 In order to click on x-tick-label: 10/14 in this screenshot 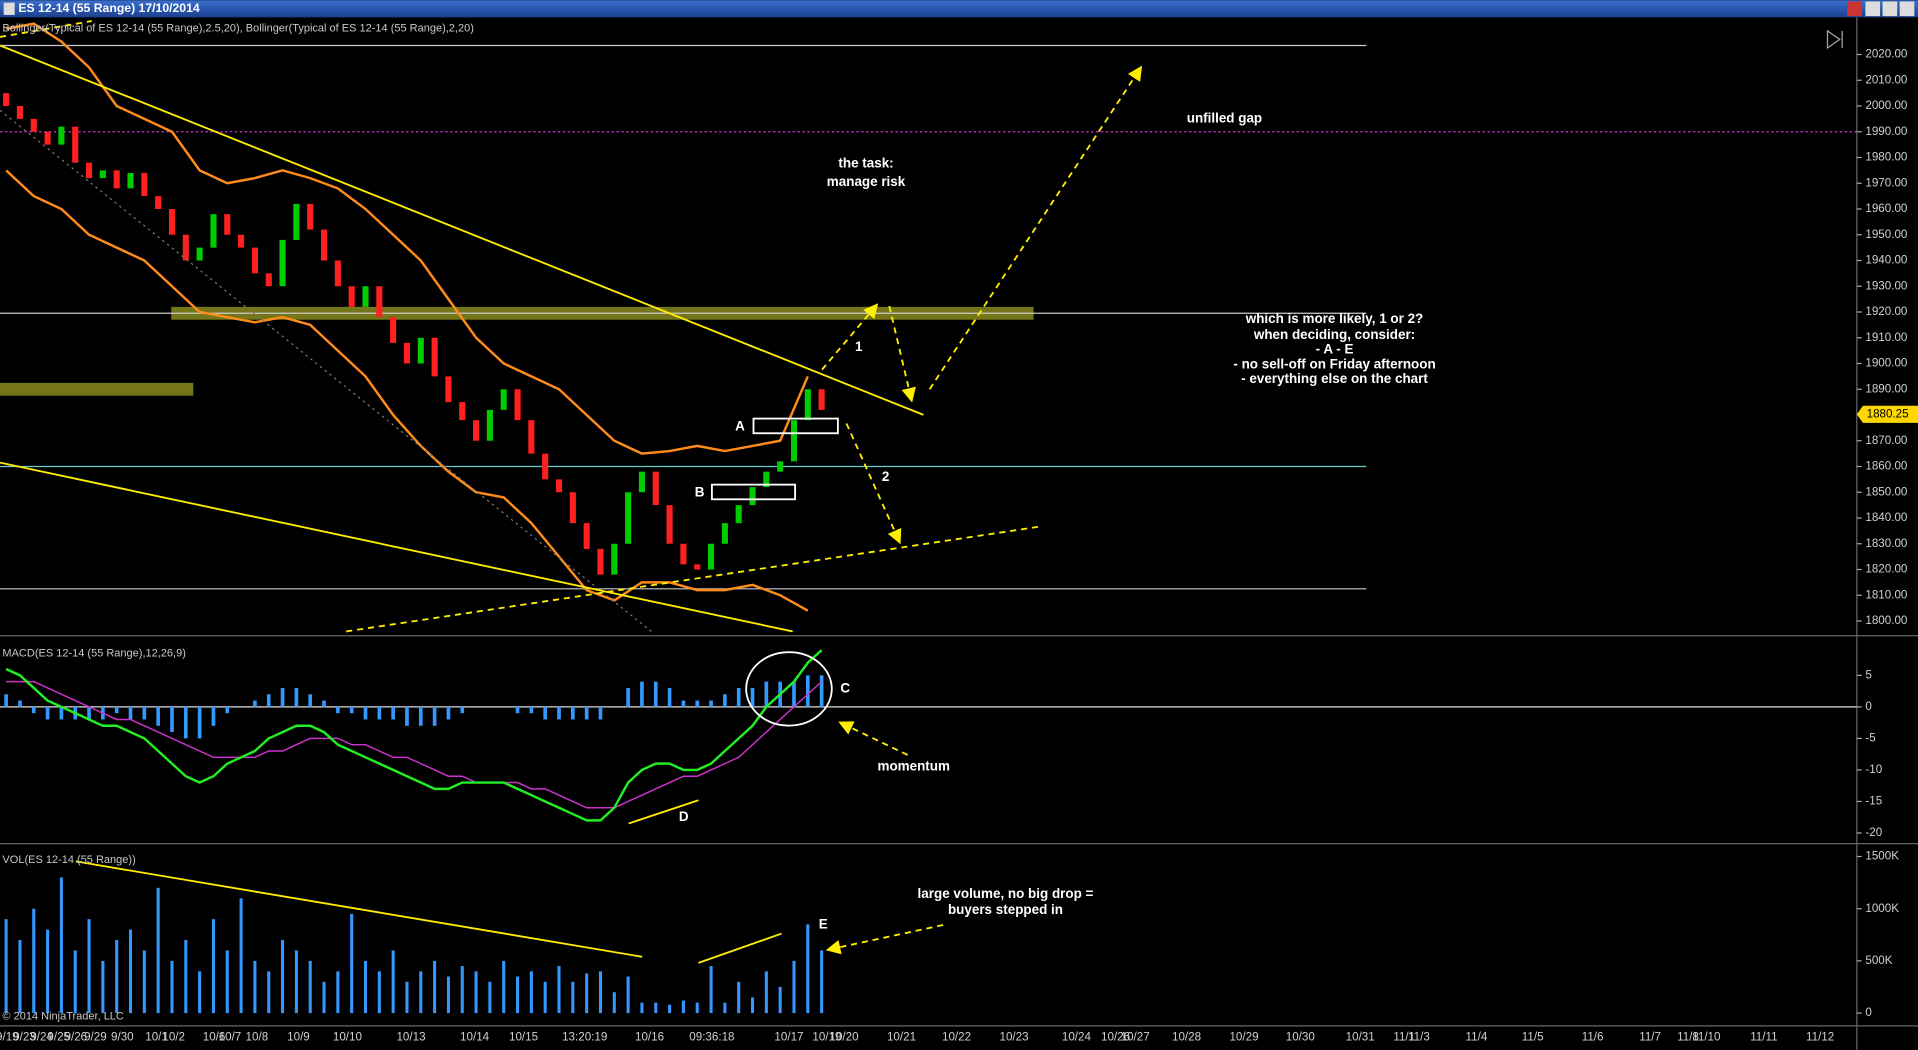, I will do `click(475, 1037)`.